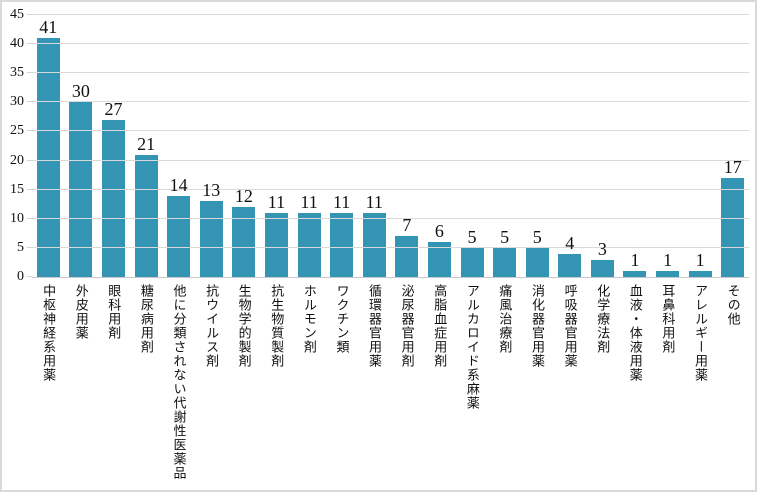 The width and height of the screenshot is (757, 492). Describe the element at coordinates (439, 231) in the screenshot. I see `bar-value-label: 6` at that location.